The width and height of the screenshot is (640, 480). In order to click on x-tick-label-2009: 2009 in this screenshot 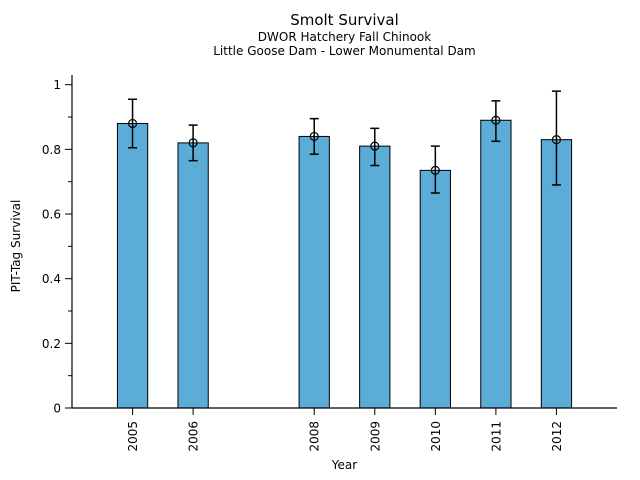, I will do `click(375, 436)`.